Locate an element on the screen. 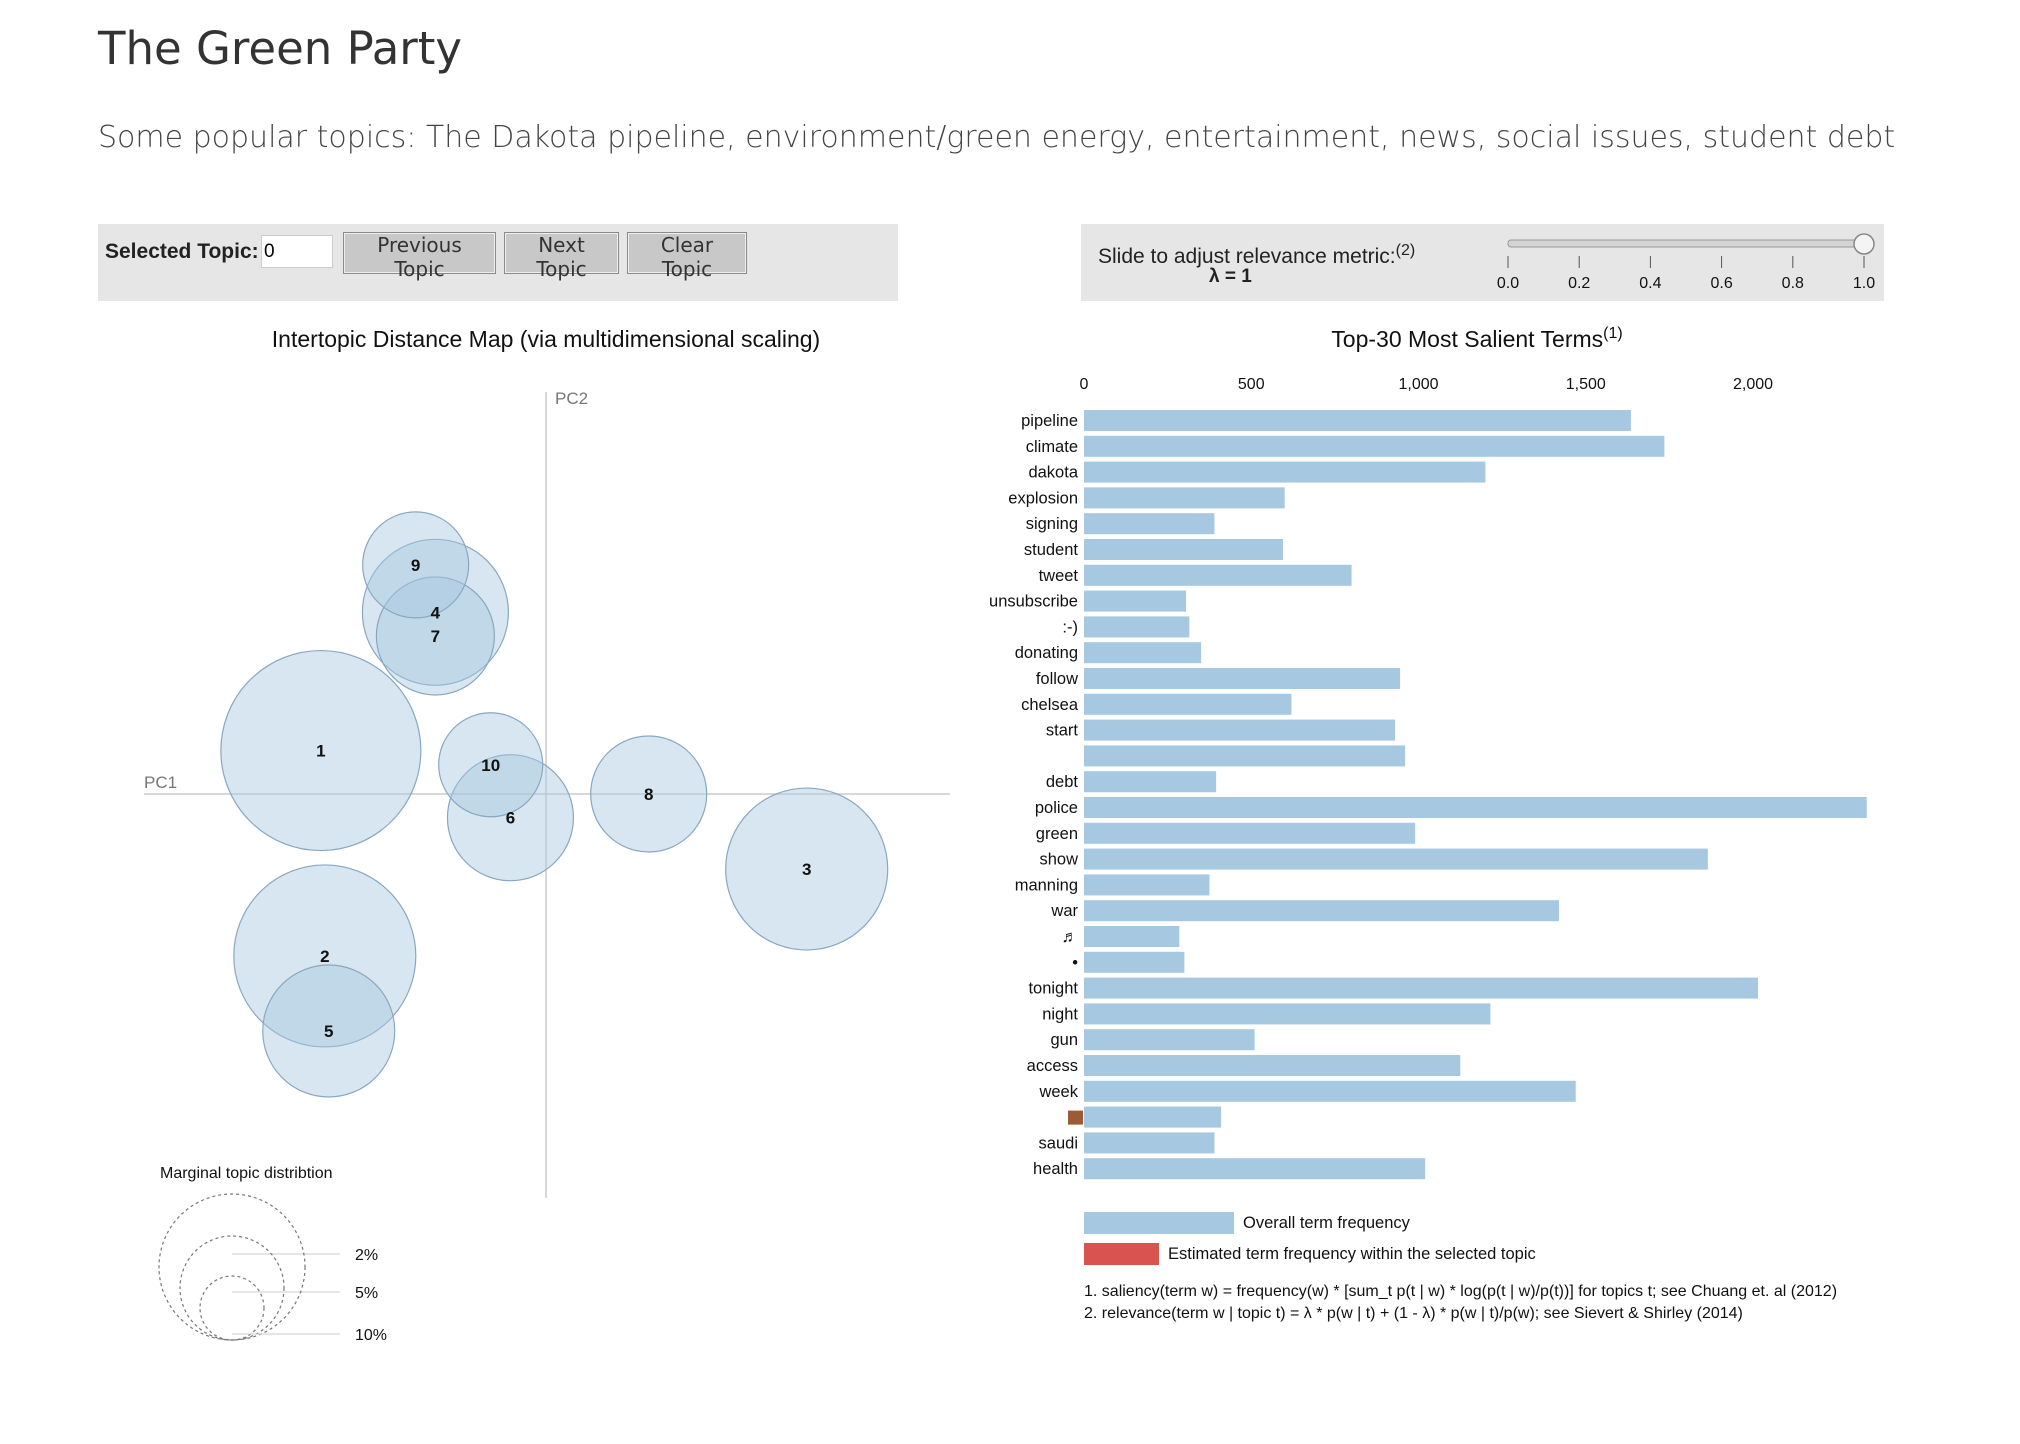 Image resolution: width=2020 pixels, height=1444 pixels. topic-bubble-label: 8 is located at coordinates (648, 794).